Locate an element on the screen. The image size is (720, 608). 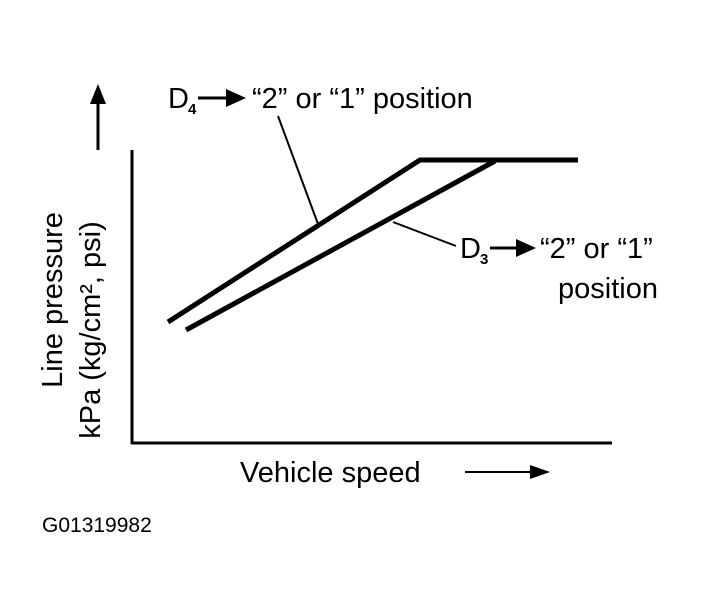
x-arrow-head is located at coordinates (540, 472).